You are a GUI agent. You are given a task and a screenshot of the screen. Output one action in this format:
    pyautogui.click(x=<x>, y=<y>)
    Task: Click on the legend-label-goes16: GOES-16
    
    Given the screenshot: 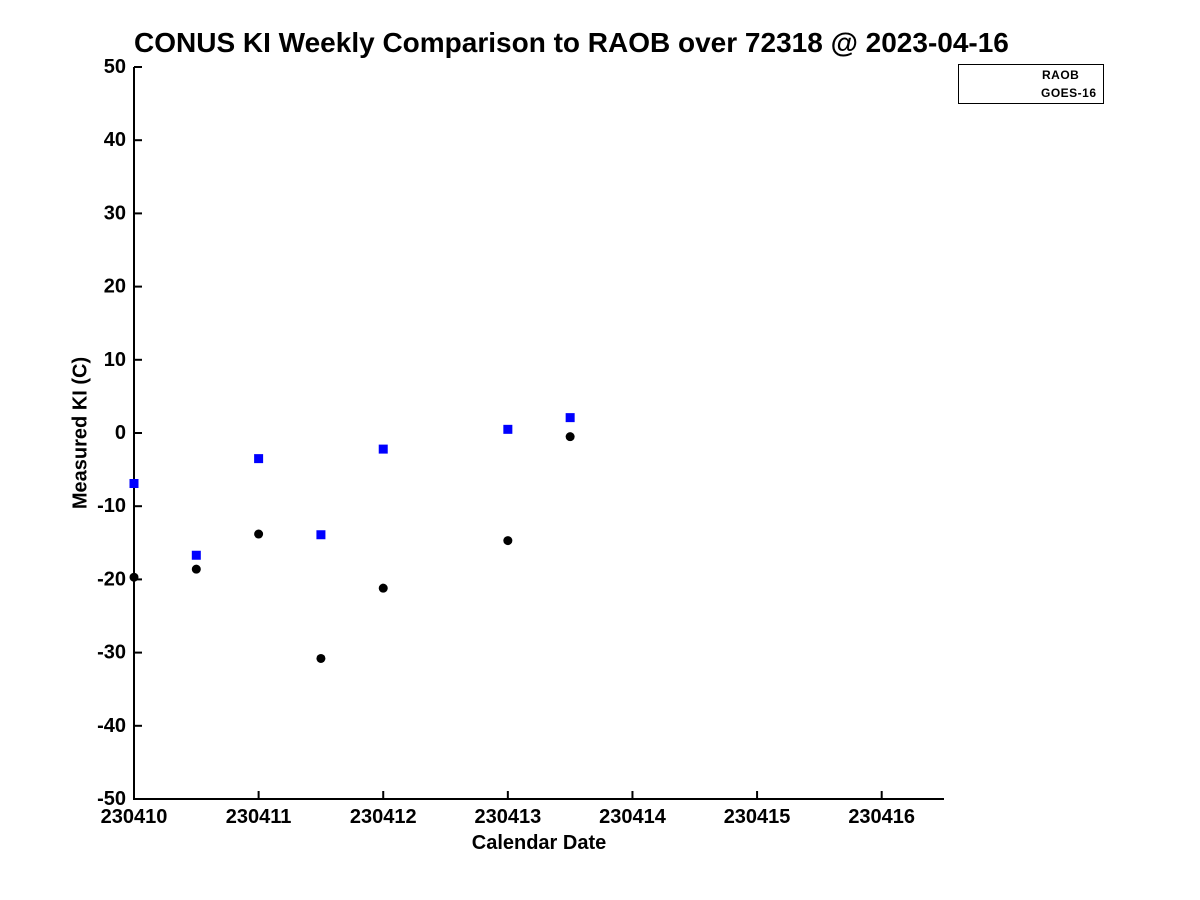 What is the action you would take?
    pyautogui.click(x=1069, y=92)
    